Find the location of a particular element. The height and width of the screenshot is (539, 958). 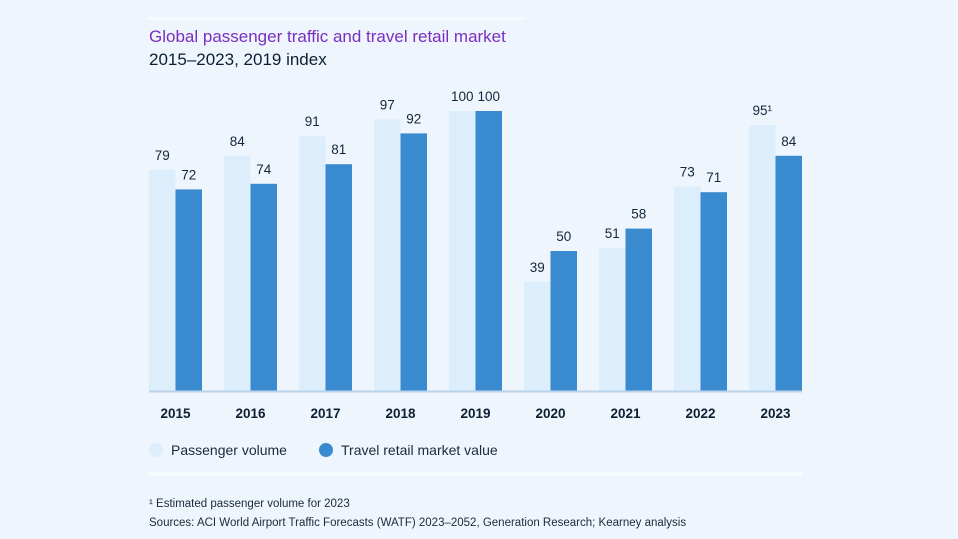

x-tick-label: 2020 is located at coordinates (550, 413).